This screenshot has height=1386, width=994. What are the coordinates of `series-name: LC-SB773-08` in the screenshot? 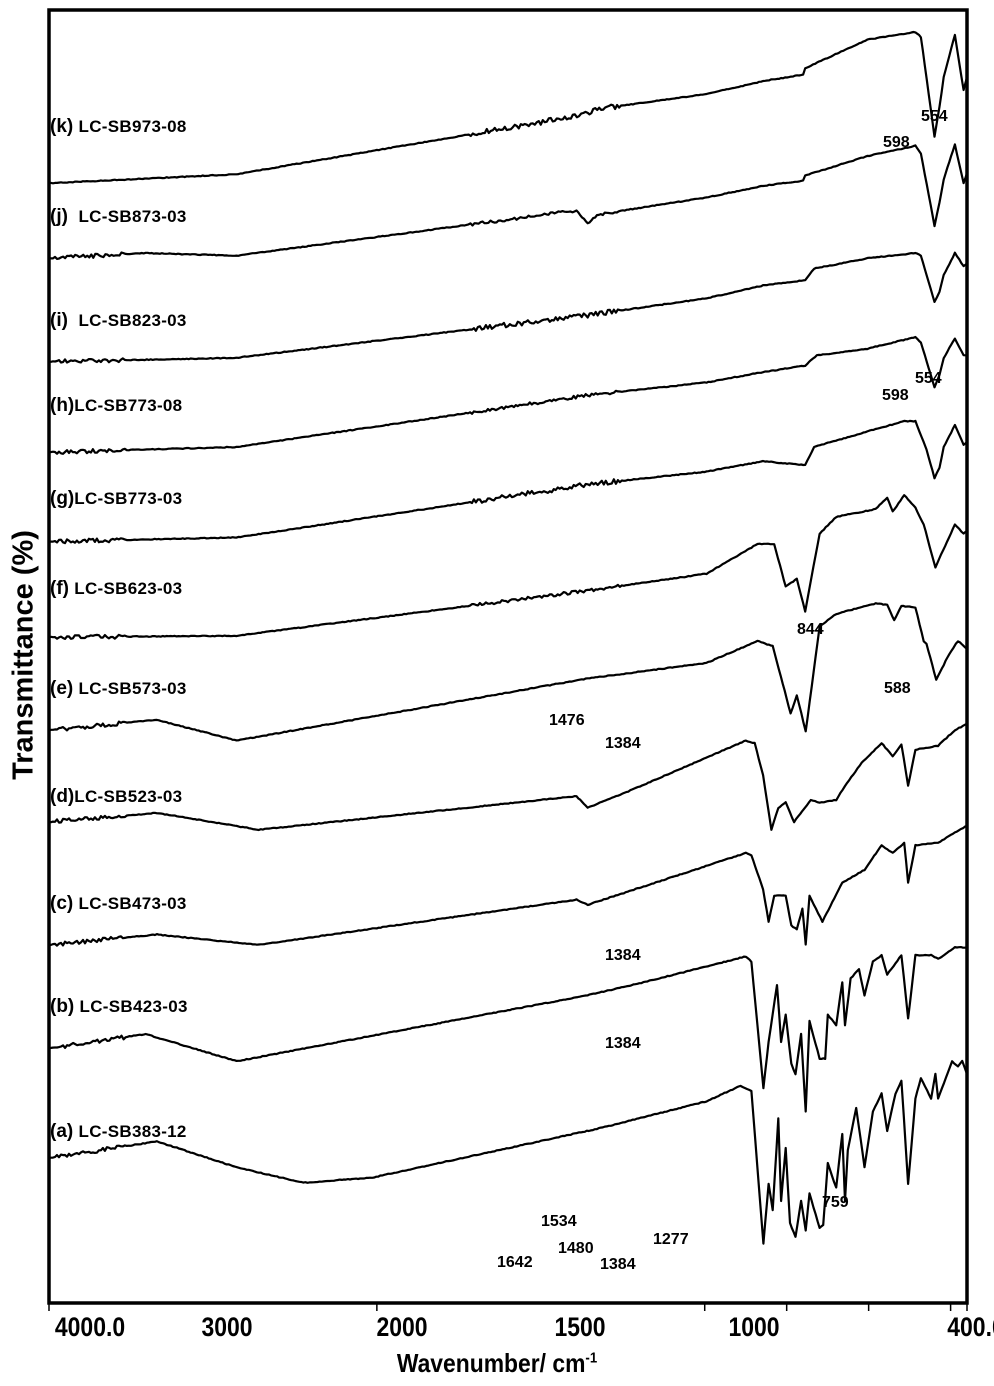 It's located at (128, 405).